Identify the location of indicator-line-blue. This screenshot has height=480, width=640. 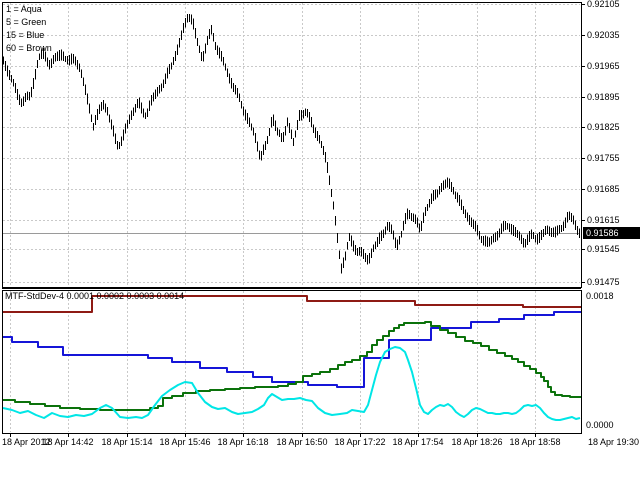
(292, 349).